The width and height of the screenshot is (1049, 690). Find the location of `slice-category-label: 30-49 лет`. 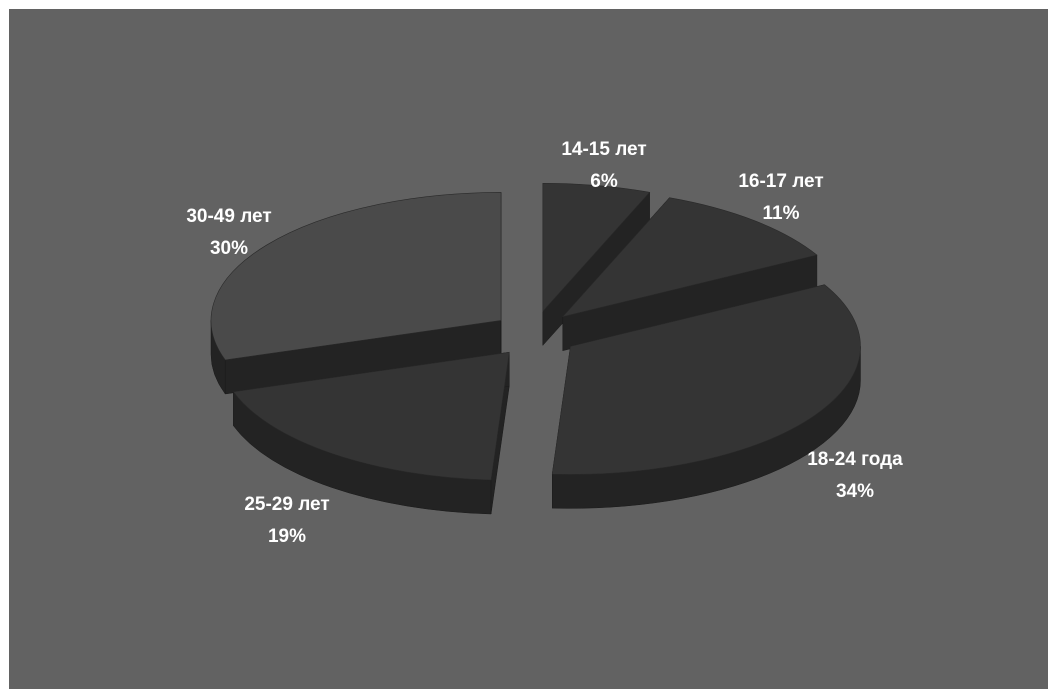

slice-category-label: 30-49 лет is located at coordinates (228, 216).